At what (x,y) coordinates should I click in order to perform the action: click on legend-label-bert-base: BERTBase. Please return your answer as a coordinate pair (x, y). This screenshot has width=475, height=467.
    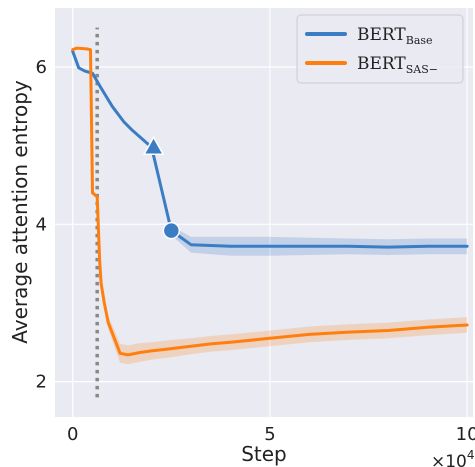
    Looking at the image, I should click on (395, 36).